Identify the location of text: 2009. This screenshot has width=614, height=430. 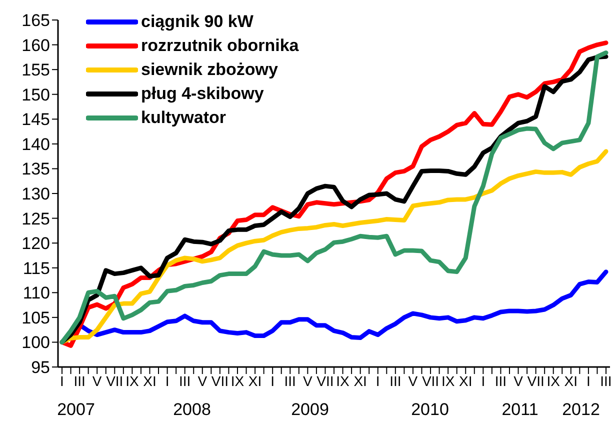
(310, 410).